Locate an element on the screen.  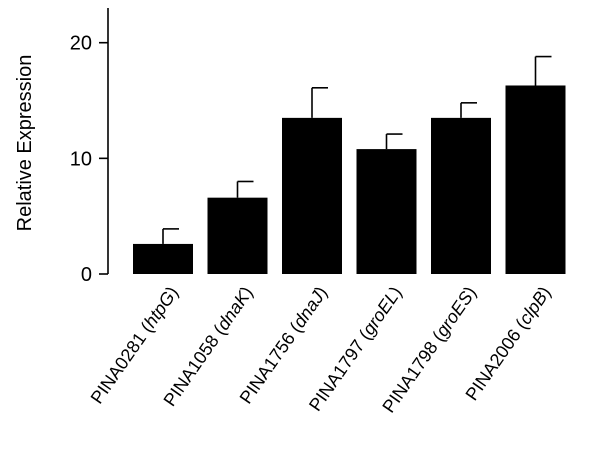
bar-PINA1797 is located at coordinates (386, 211).